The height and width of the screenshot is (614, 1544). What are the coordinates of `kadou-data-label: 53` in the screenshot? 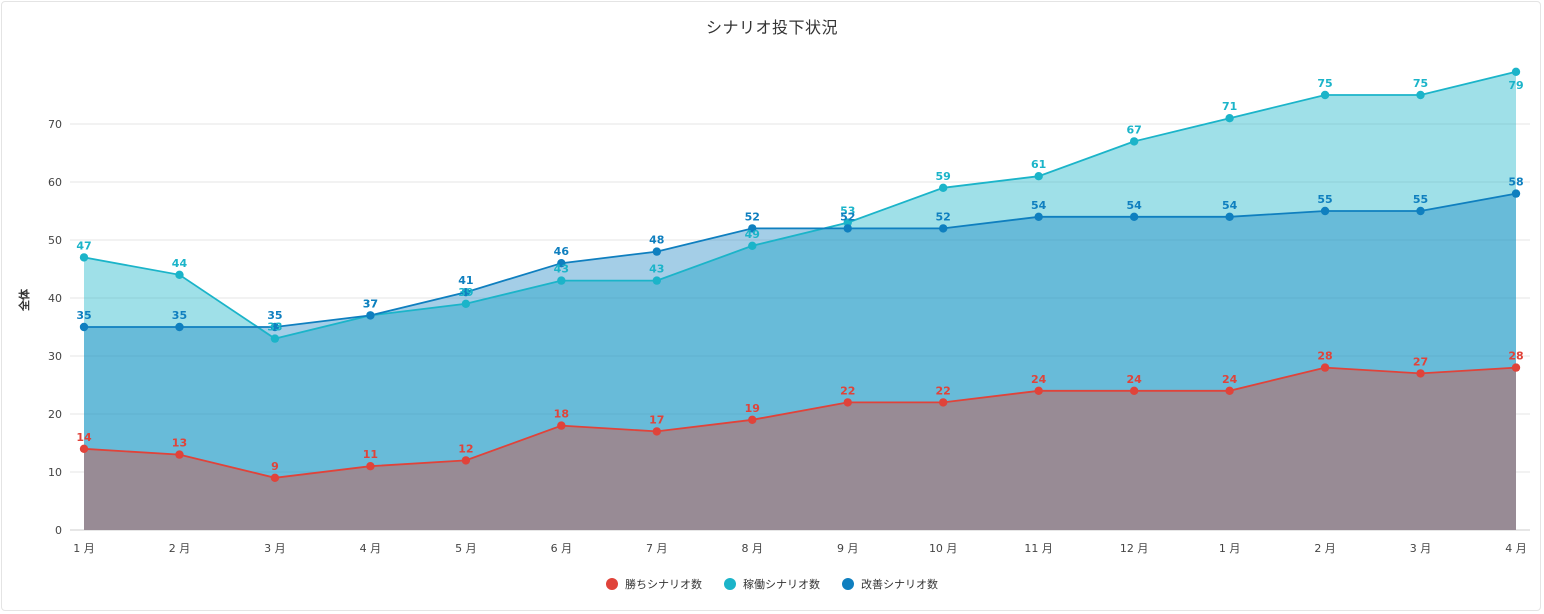 It's located at (847, 211).